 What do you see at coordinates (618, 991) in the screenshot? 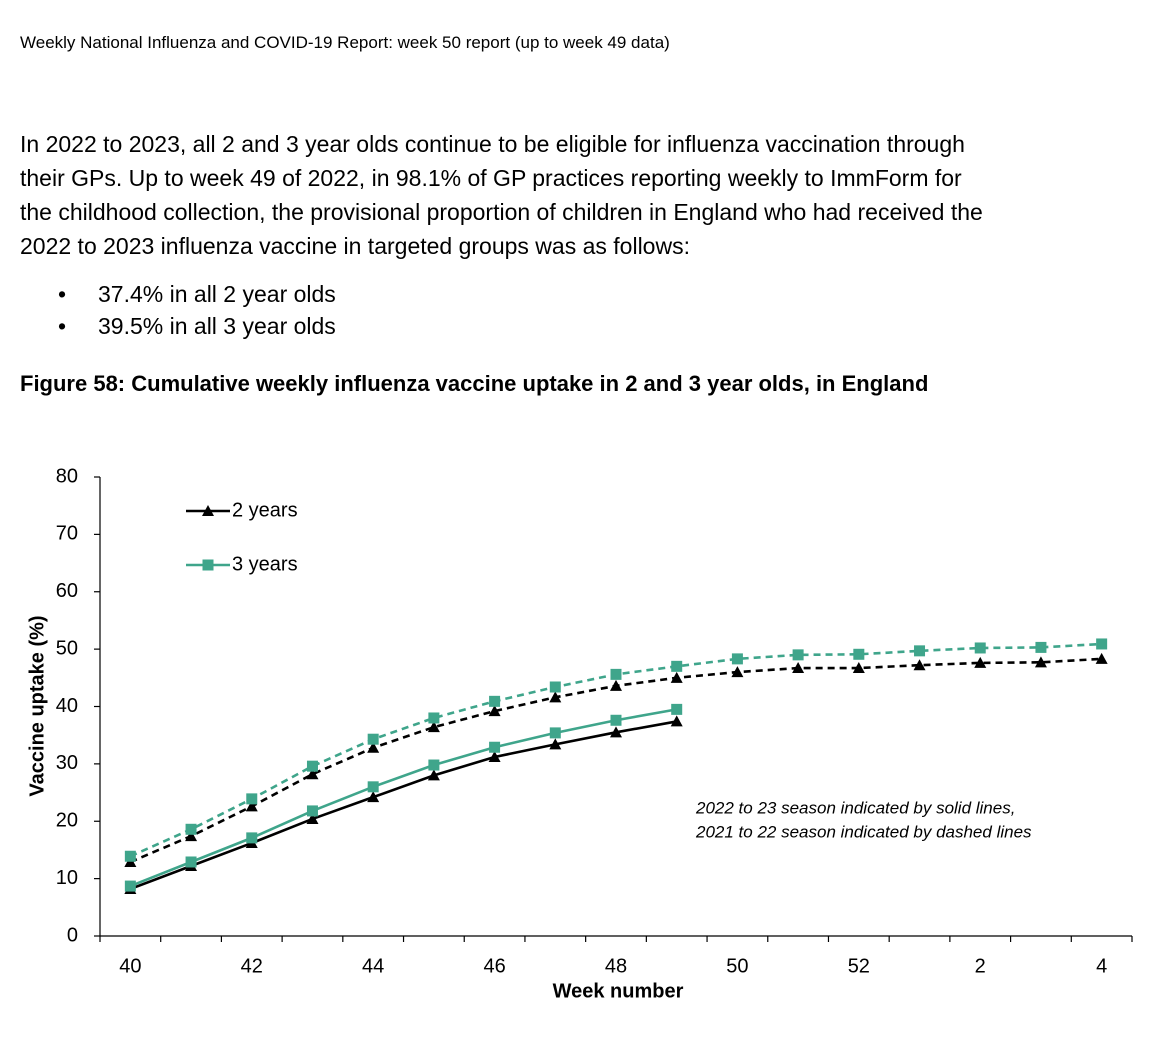
I see `x-axis-label: Week number` at bounding box center [618, 991].